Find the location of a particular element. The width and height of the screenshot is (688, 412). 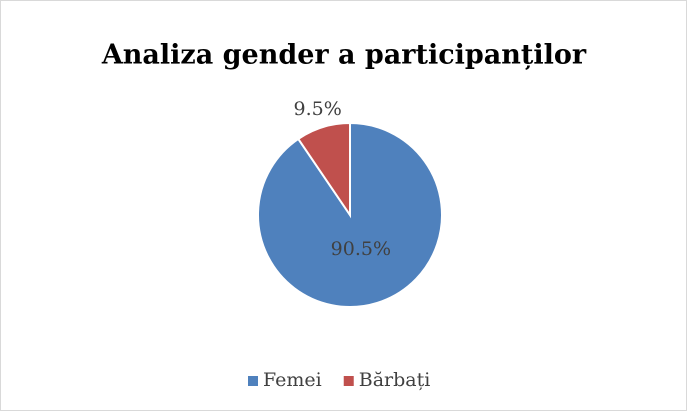

legend-label: Femei is located at coordinates (292, 380).